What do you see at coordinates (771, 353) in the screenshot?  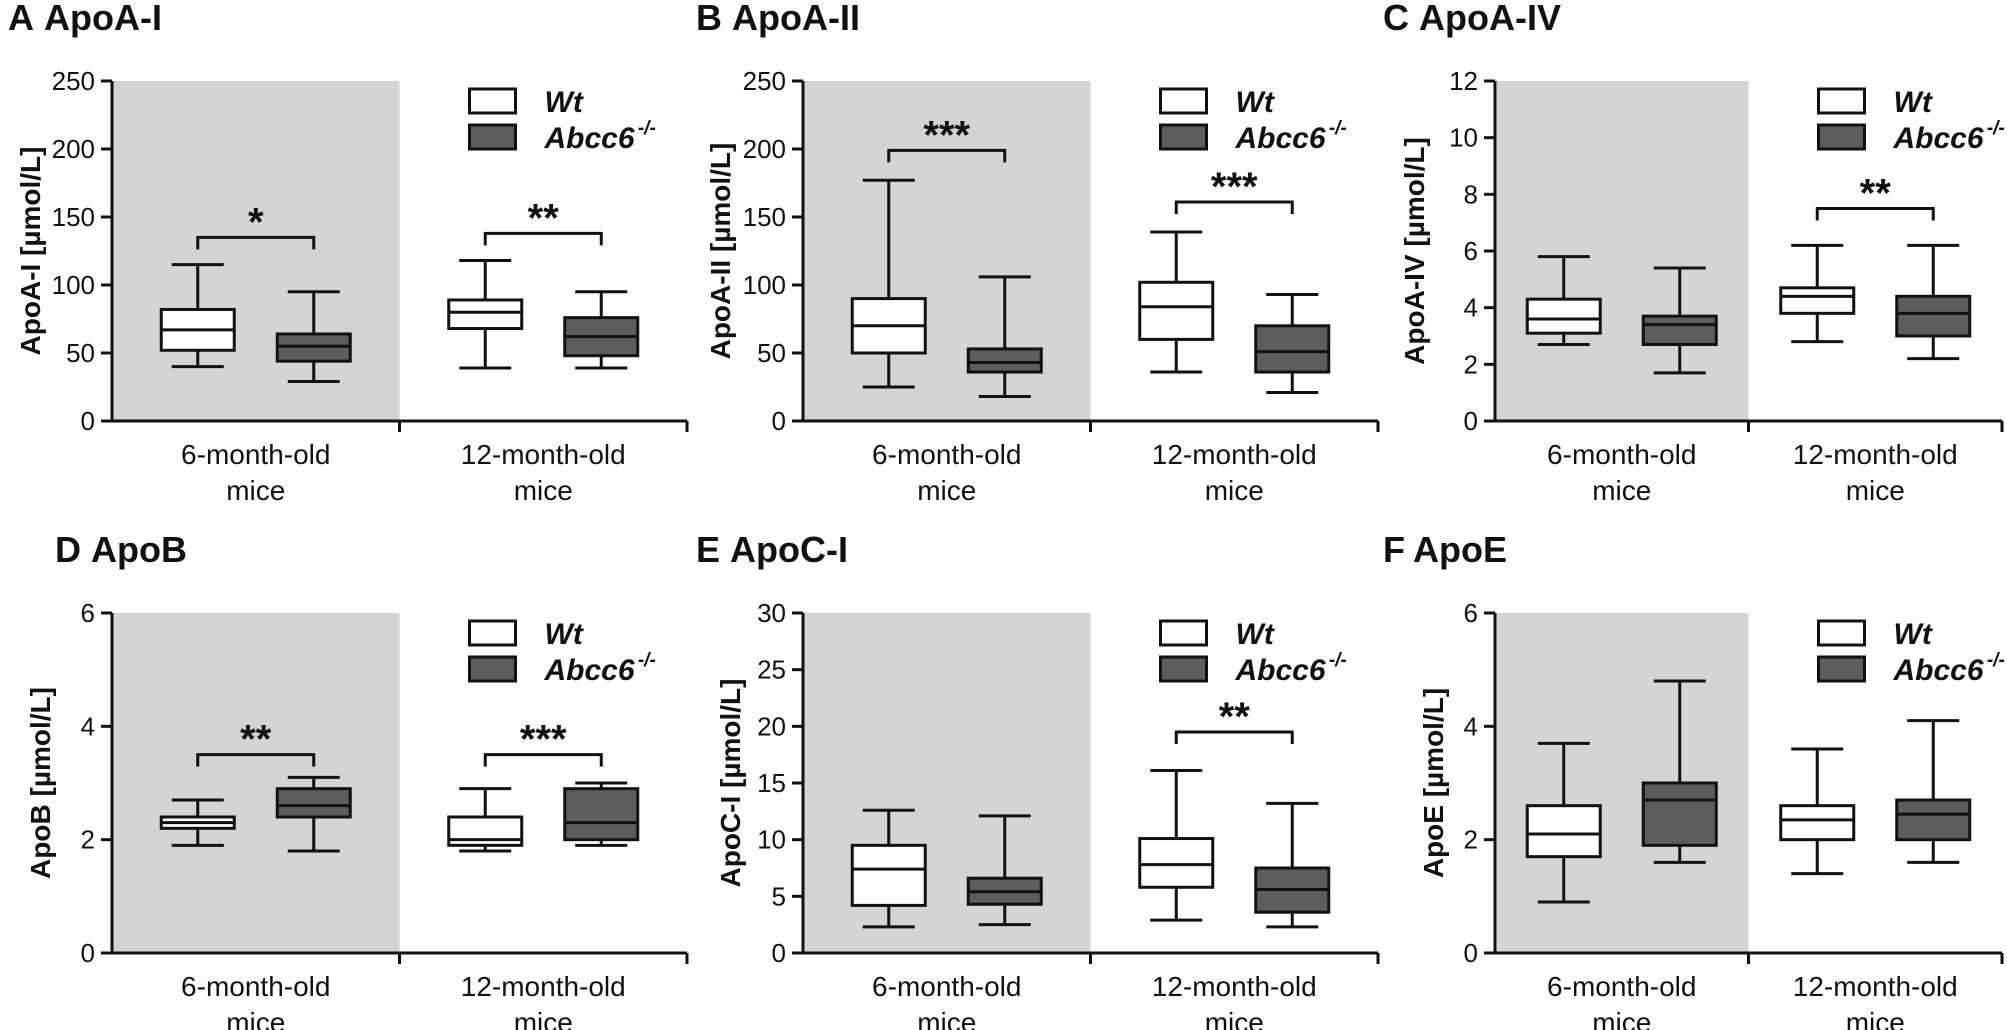 I see `y-tick-label: 50` at bounding box center [771, 353].